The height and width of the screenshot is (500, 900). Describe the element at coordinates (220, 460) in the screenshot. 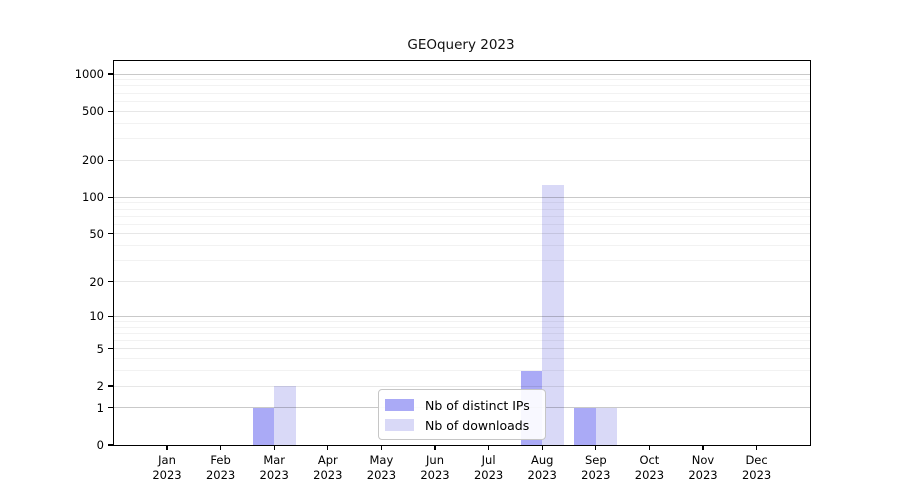

I see `x-tick-month: Feb` at that location.